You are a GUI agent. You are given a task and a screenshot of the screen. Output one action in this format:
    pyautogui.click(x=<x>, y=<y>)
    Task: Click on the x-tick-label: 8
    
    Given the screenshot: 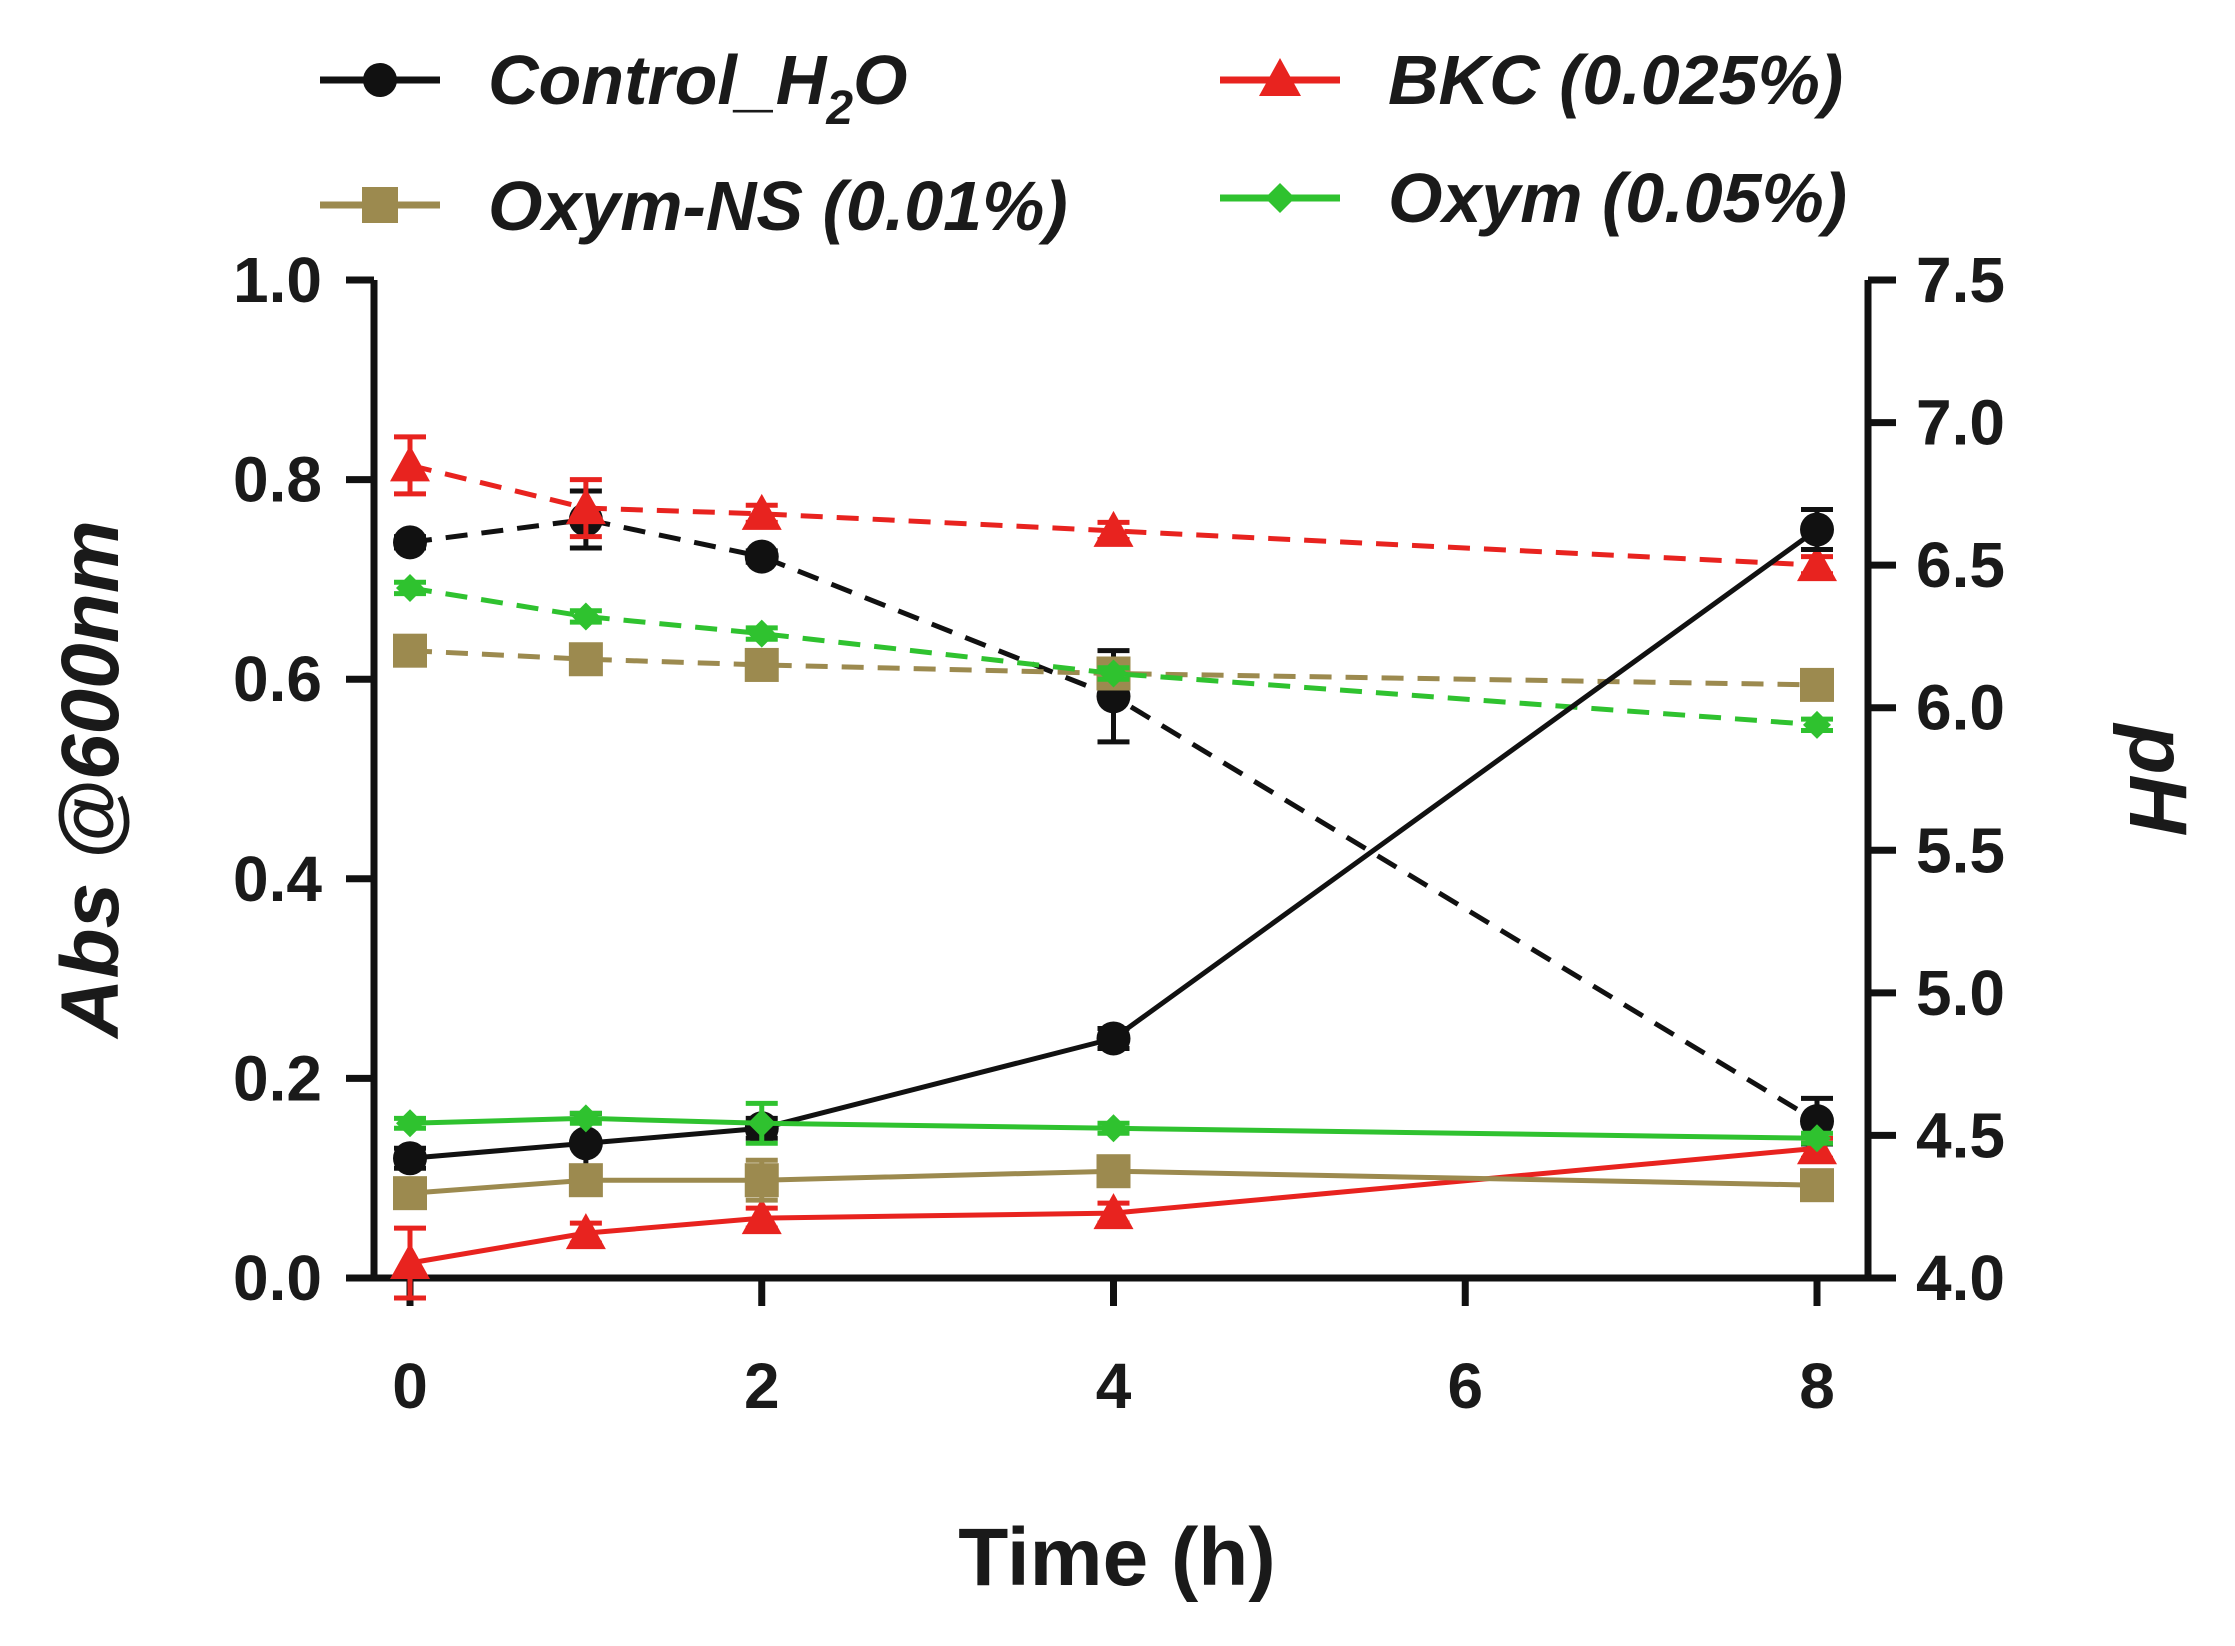 What is the action you would take?
    pyautogui.click(x=1817, y=1386)
    